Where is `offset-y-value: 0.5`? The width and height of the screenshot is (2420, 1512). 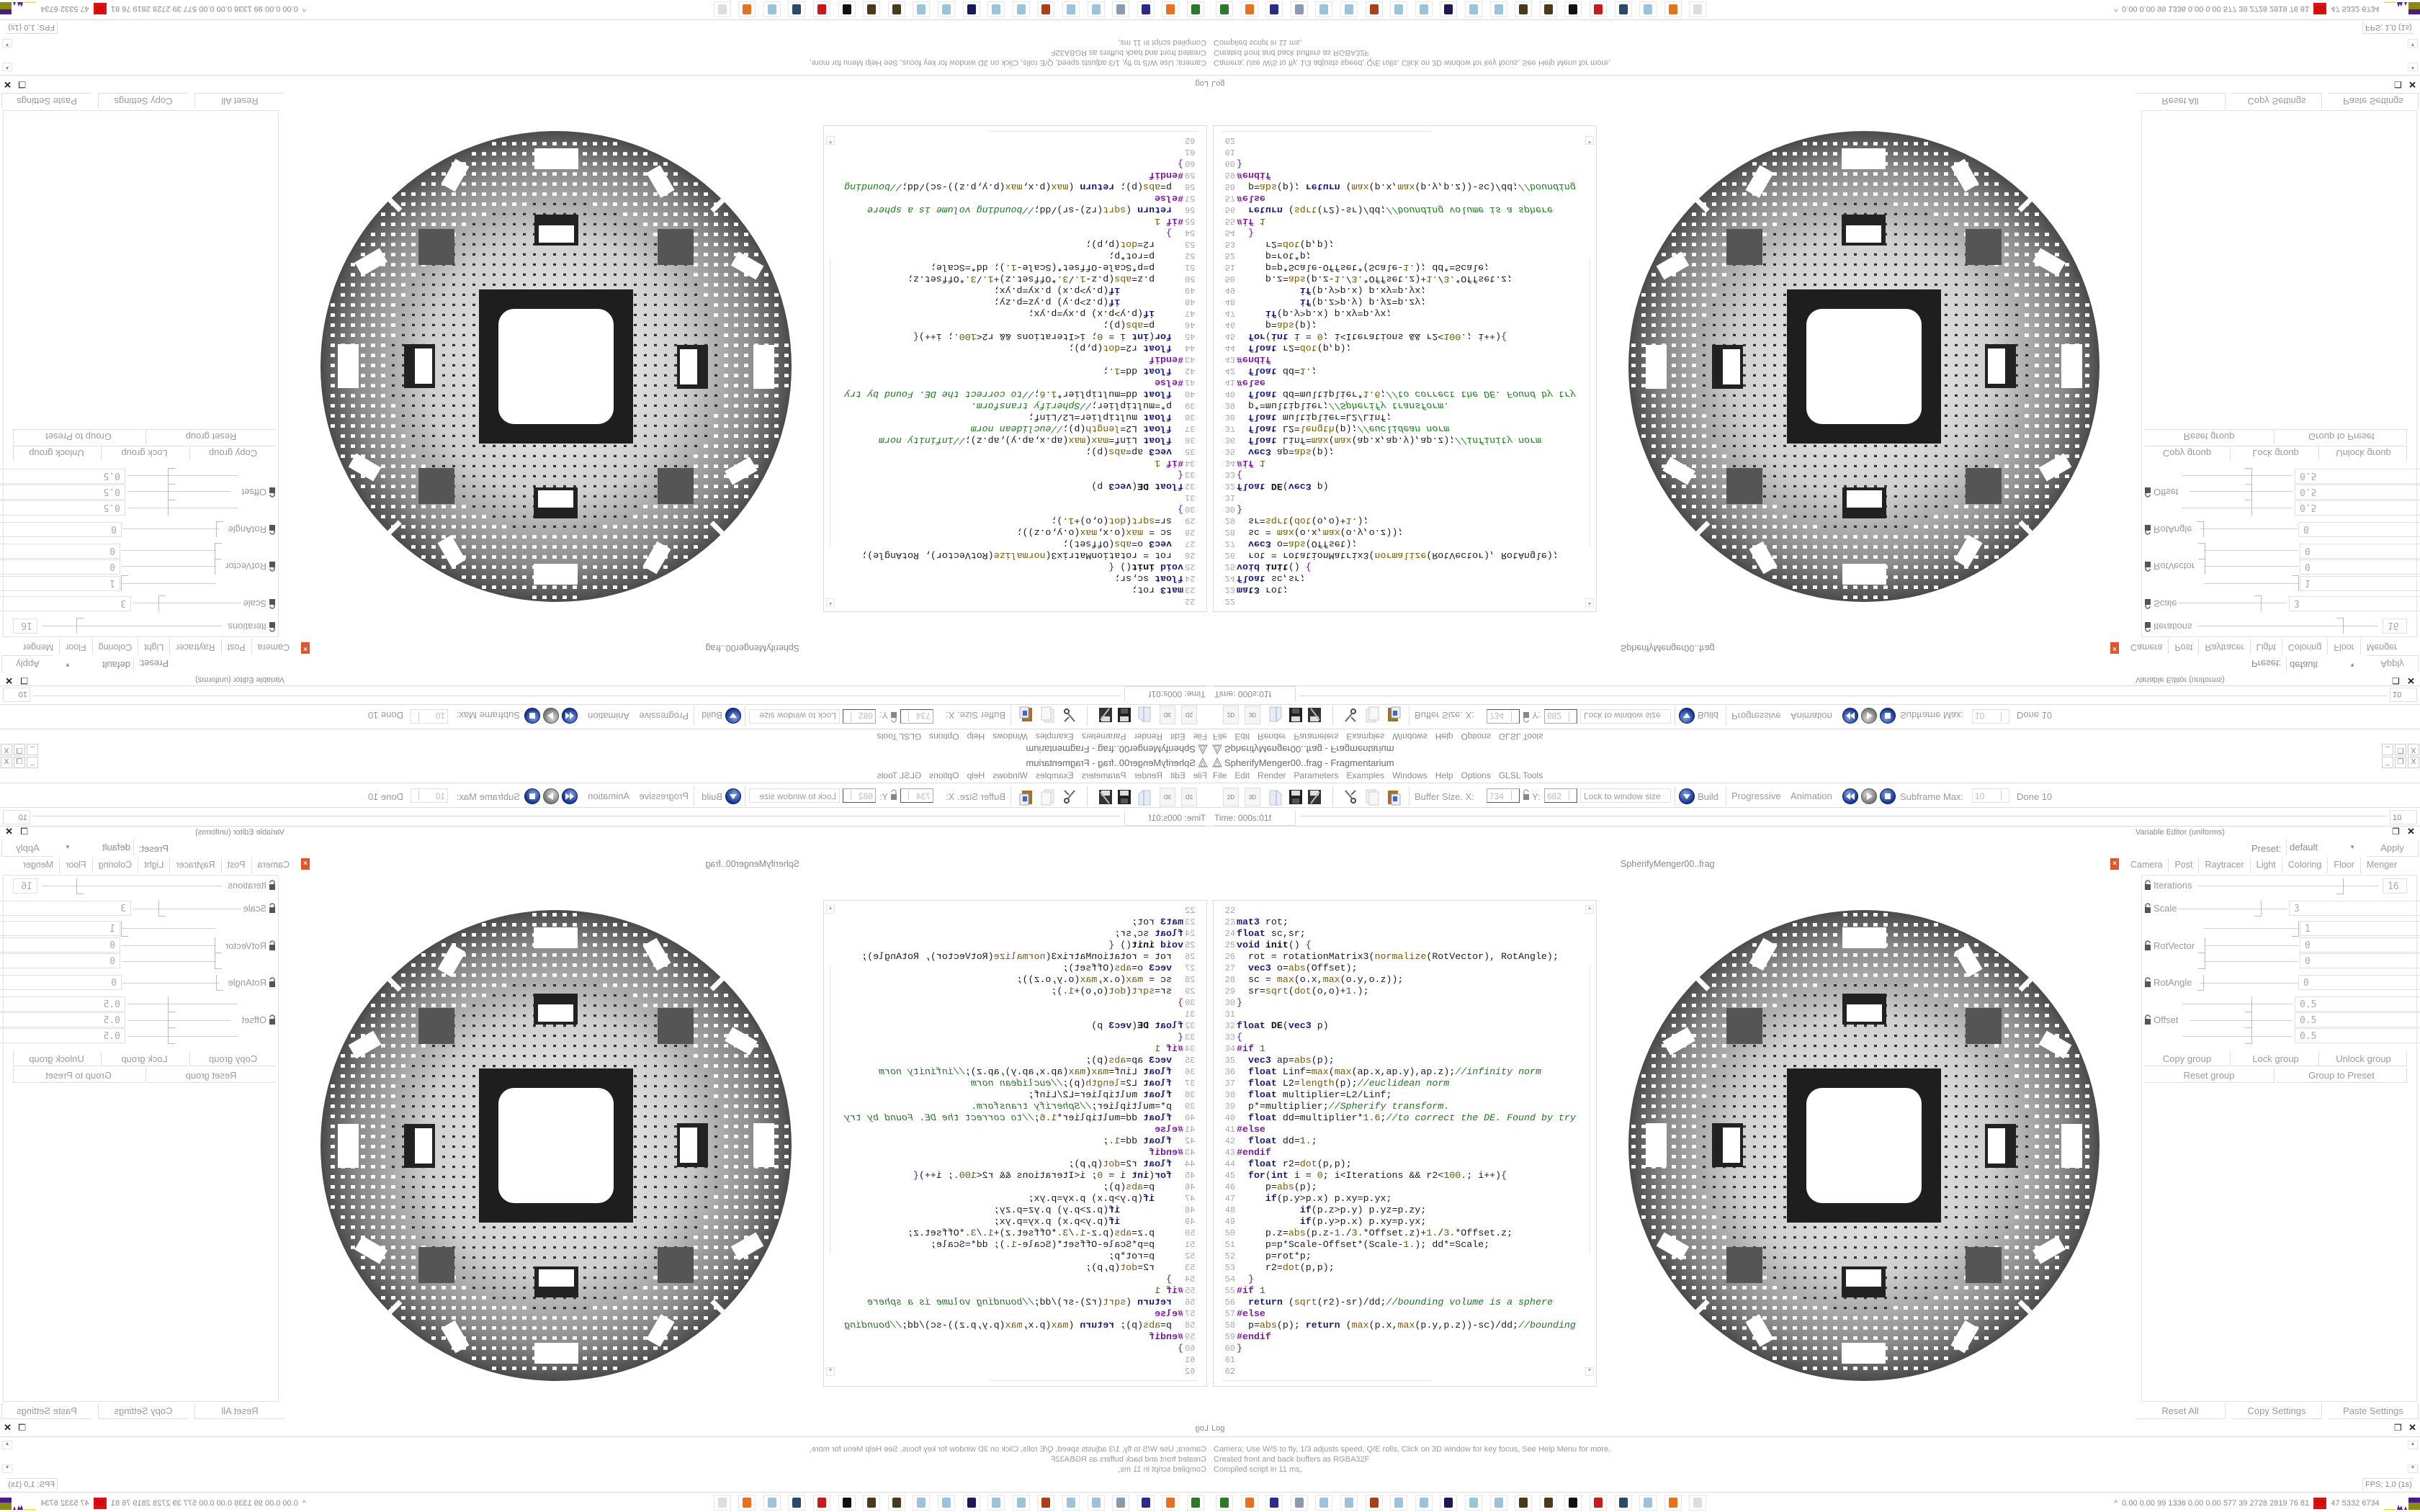 offset-y-value: 0.5 is located at coordinates (2357, 1019).